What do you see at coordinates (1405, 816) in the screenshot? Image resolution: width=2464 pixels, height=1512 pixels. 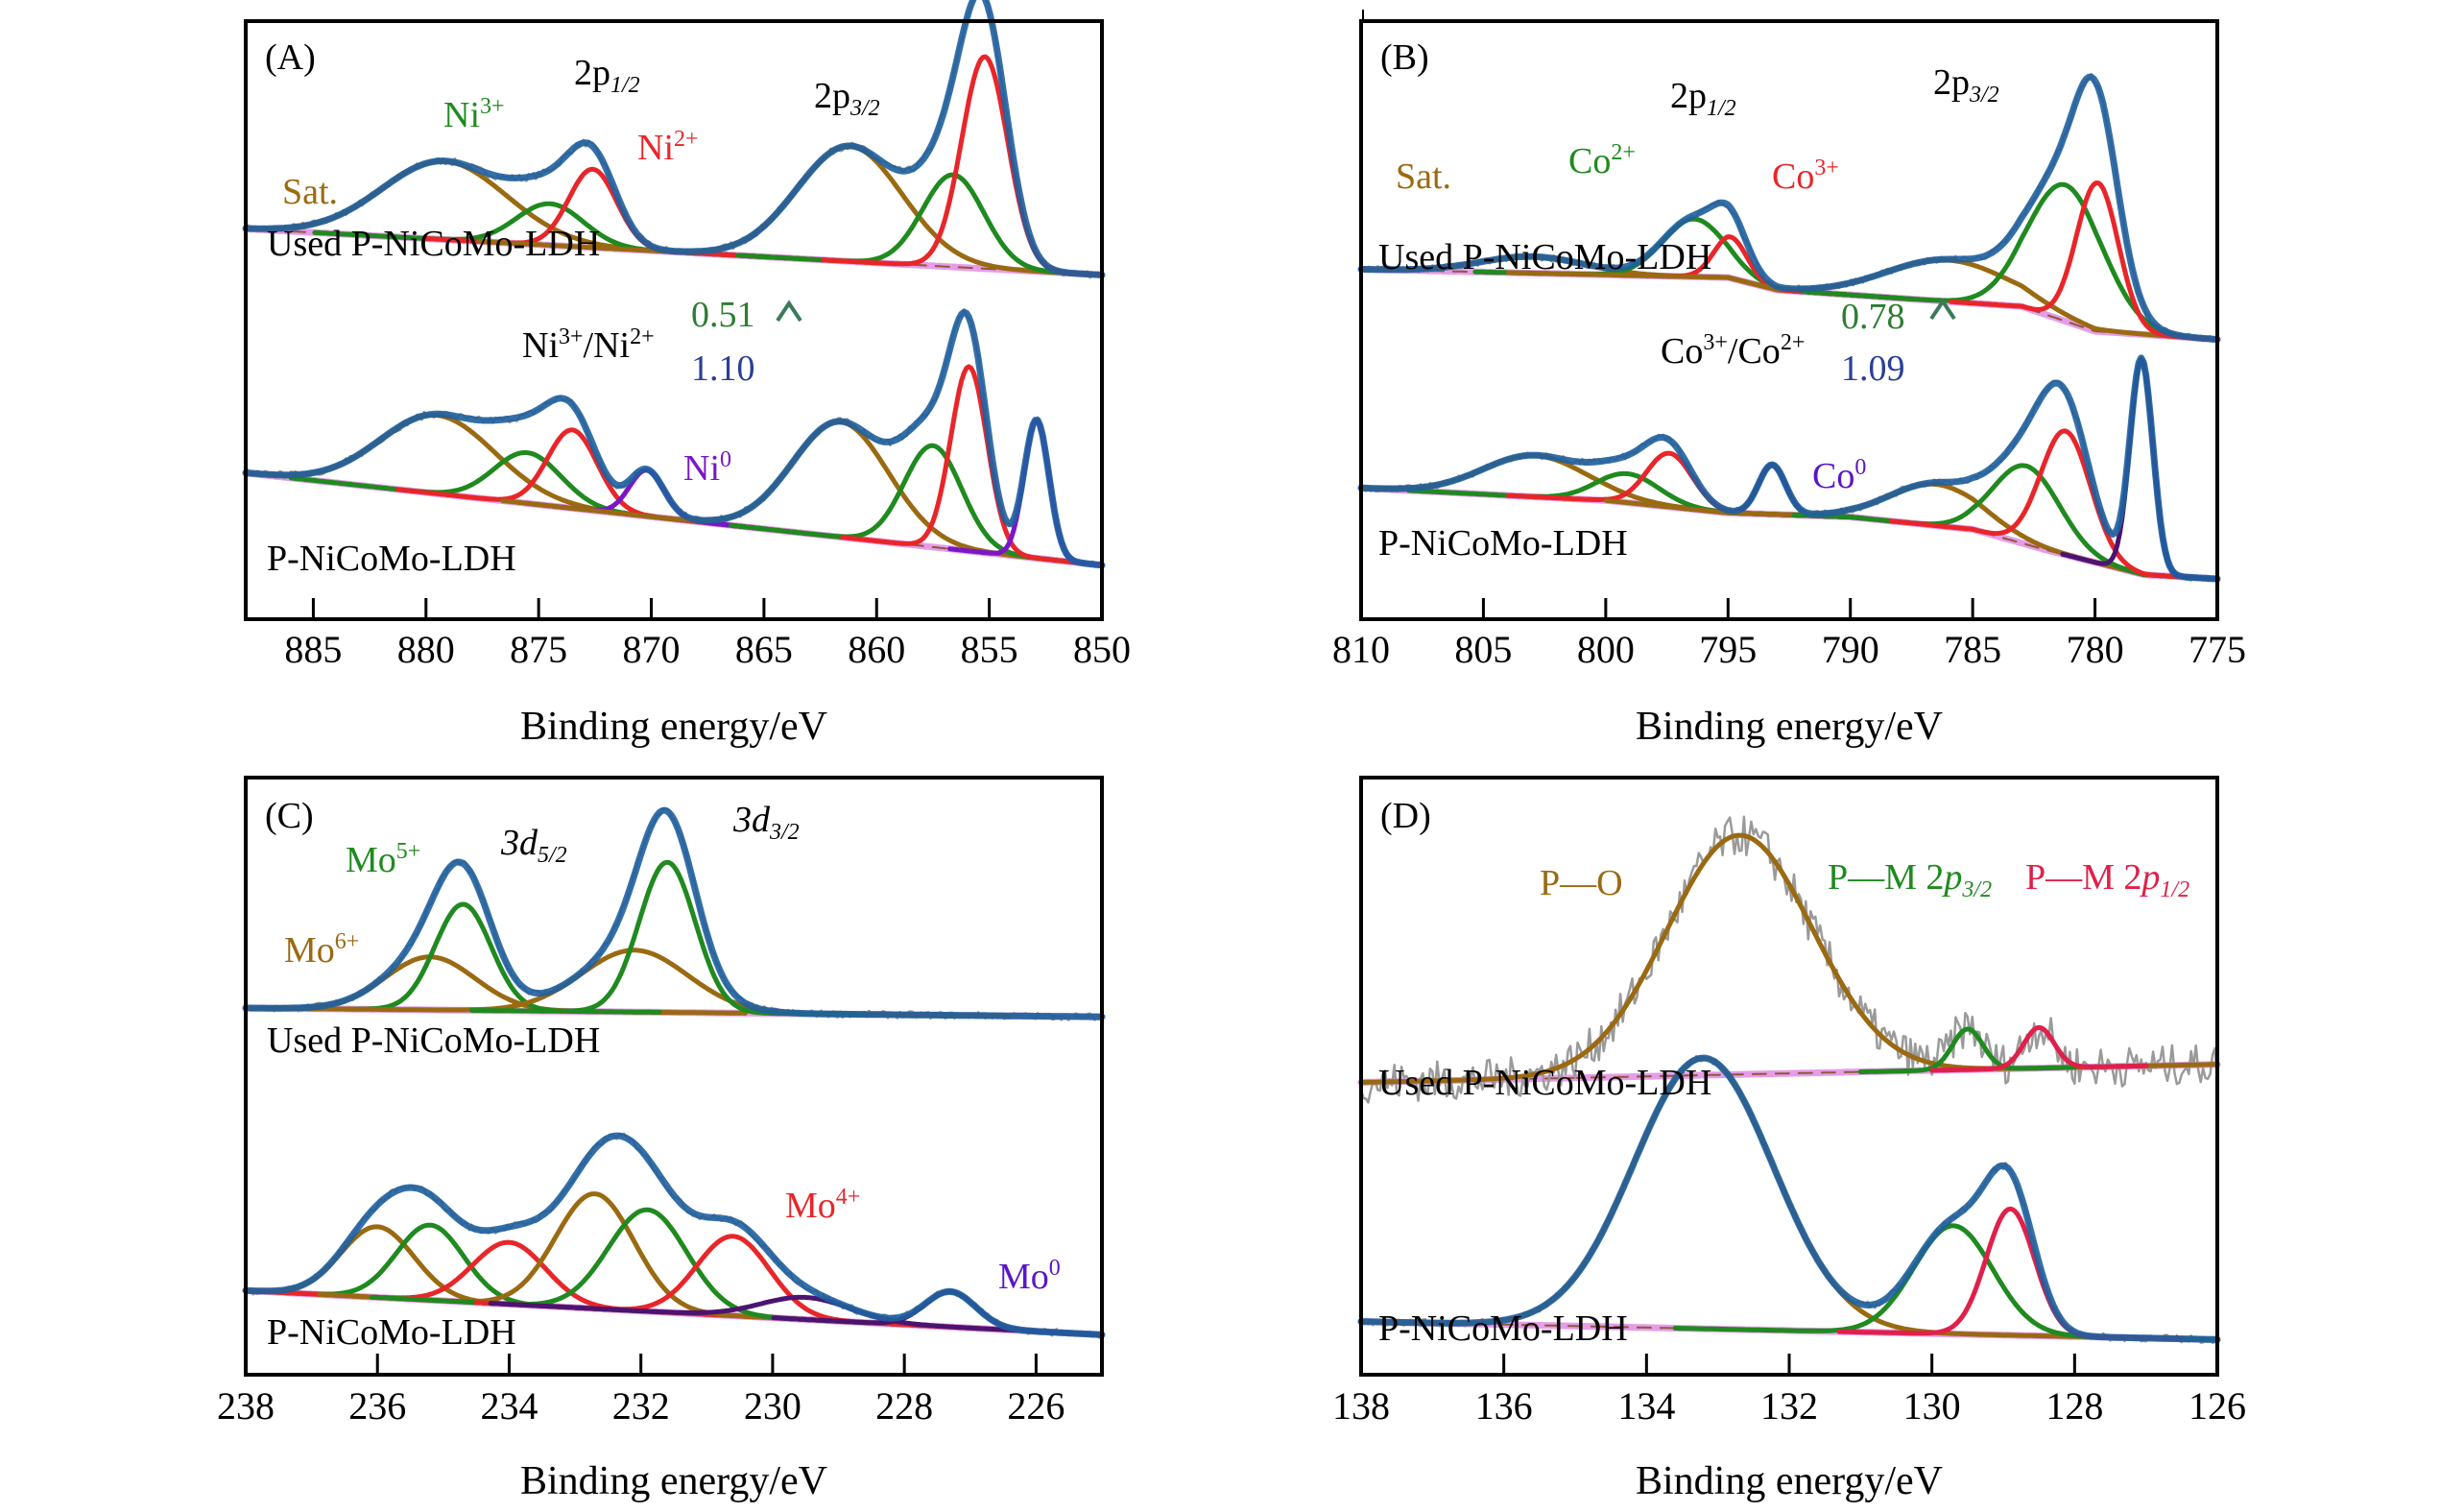 I see `panel-d-label: (D)` at bounding box center [1405, 816].